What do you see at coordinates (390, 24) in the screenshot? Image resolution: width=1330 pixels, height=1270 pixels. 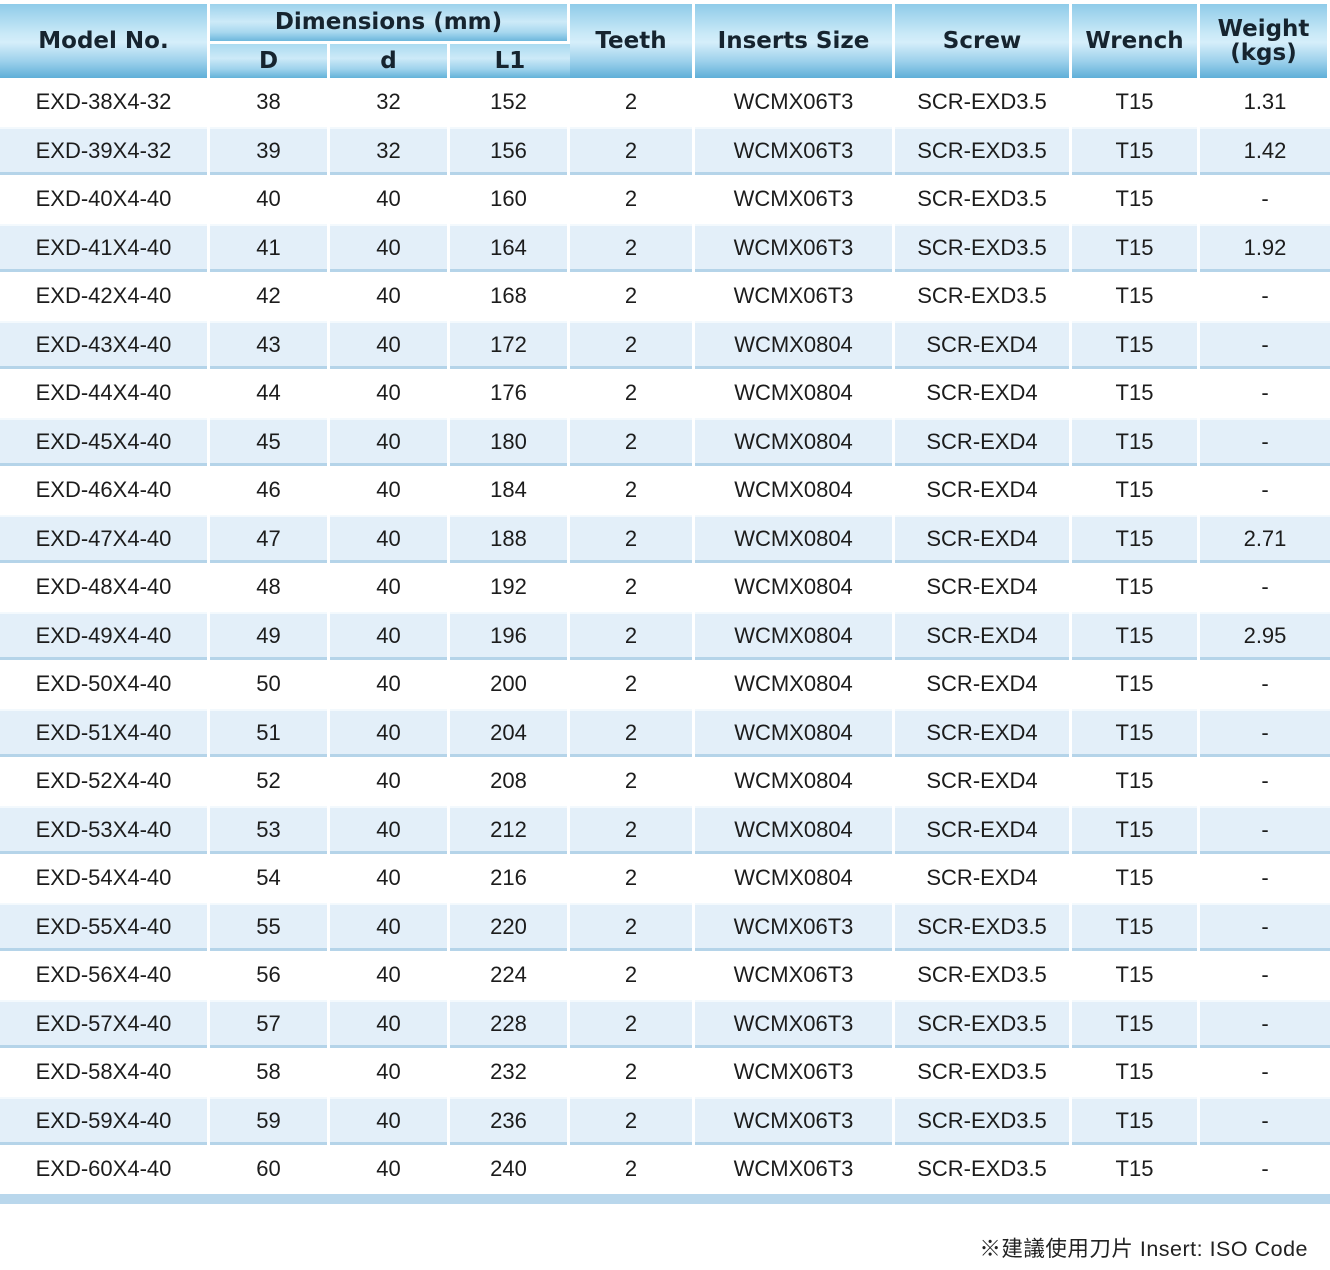 I see `header-dimensions-group: Dimensions (mm)` at bounding box center [390, 24].